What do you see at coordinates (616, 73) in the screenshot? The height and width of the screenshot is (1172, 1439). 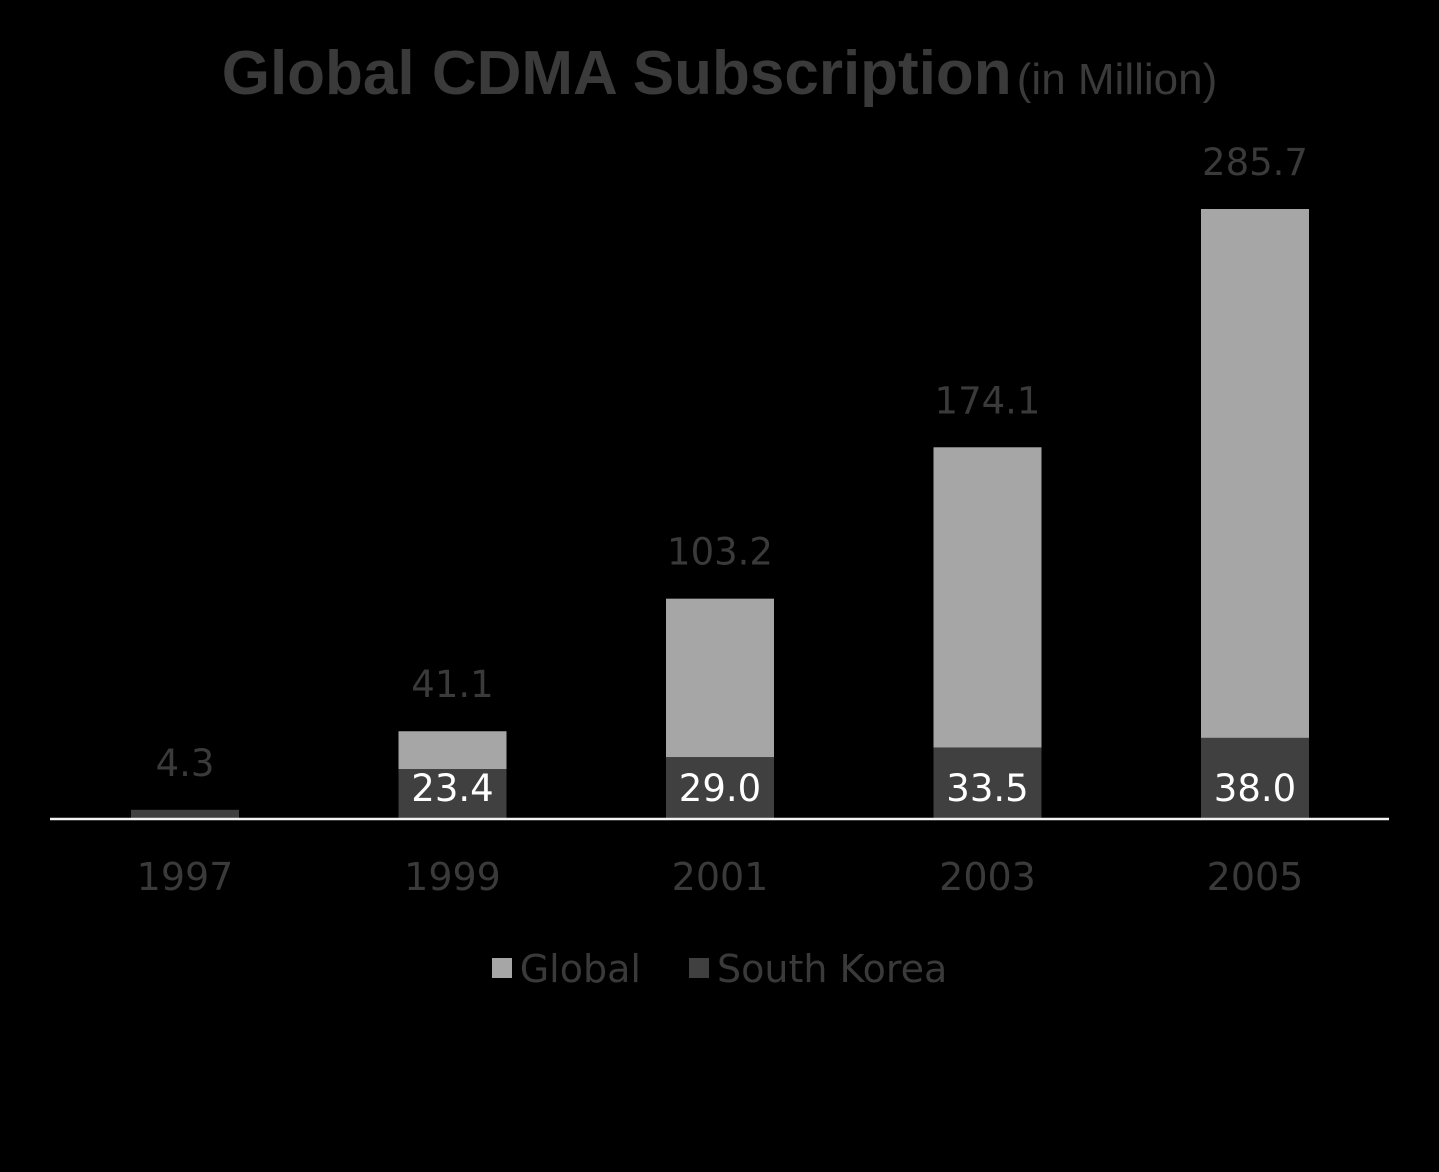 I see `chart-title-main: Global CDMA Subscription` at bounding box center [616, 73].